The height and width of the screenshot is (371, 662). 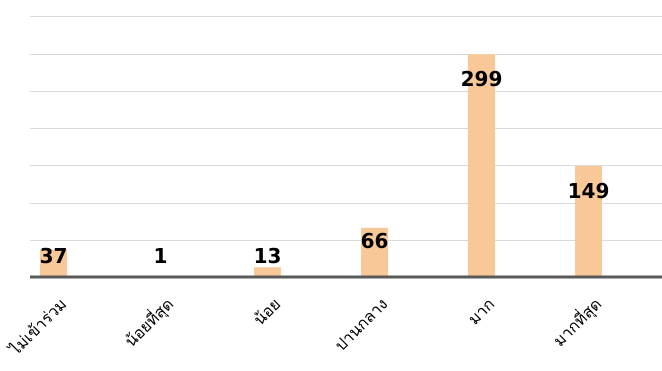 What do you see at coordinates (589, 191) in the screenshot?
I see `data-label-6: 149` at bounding box center [589, 191].